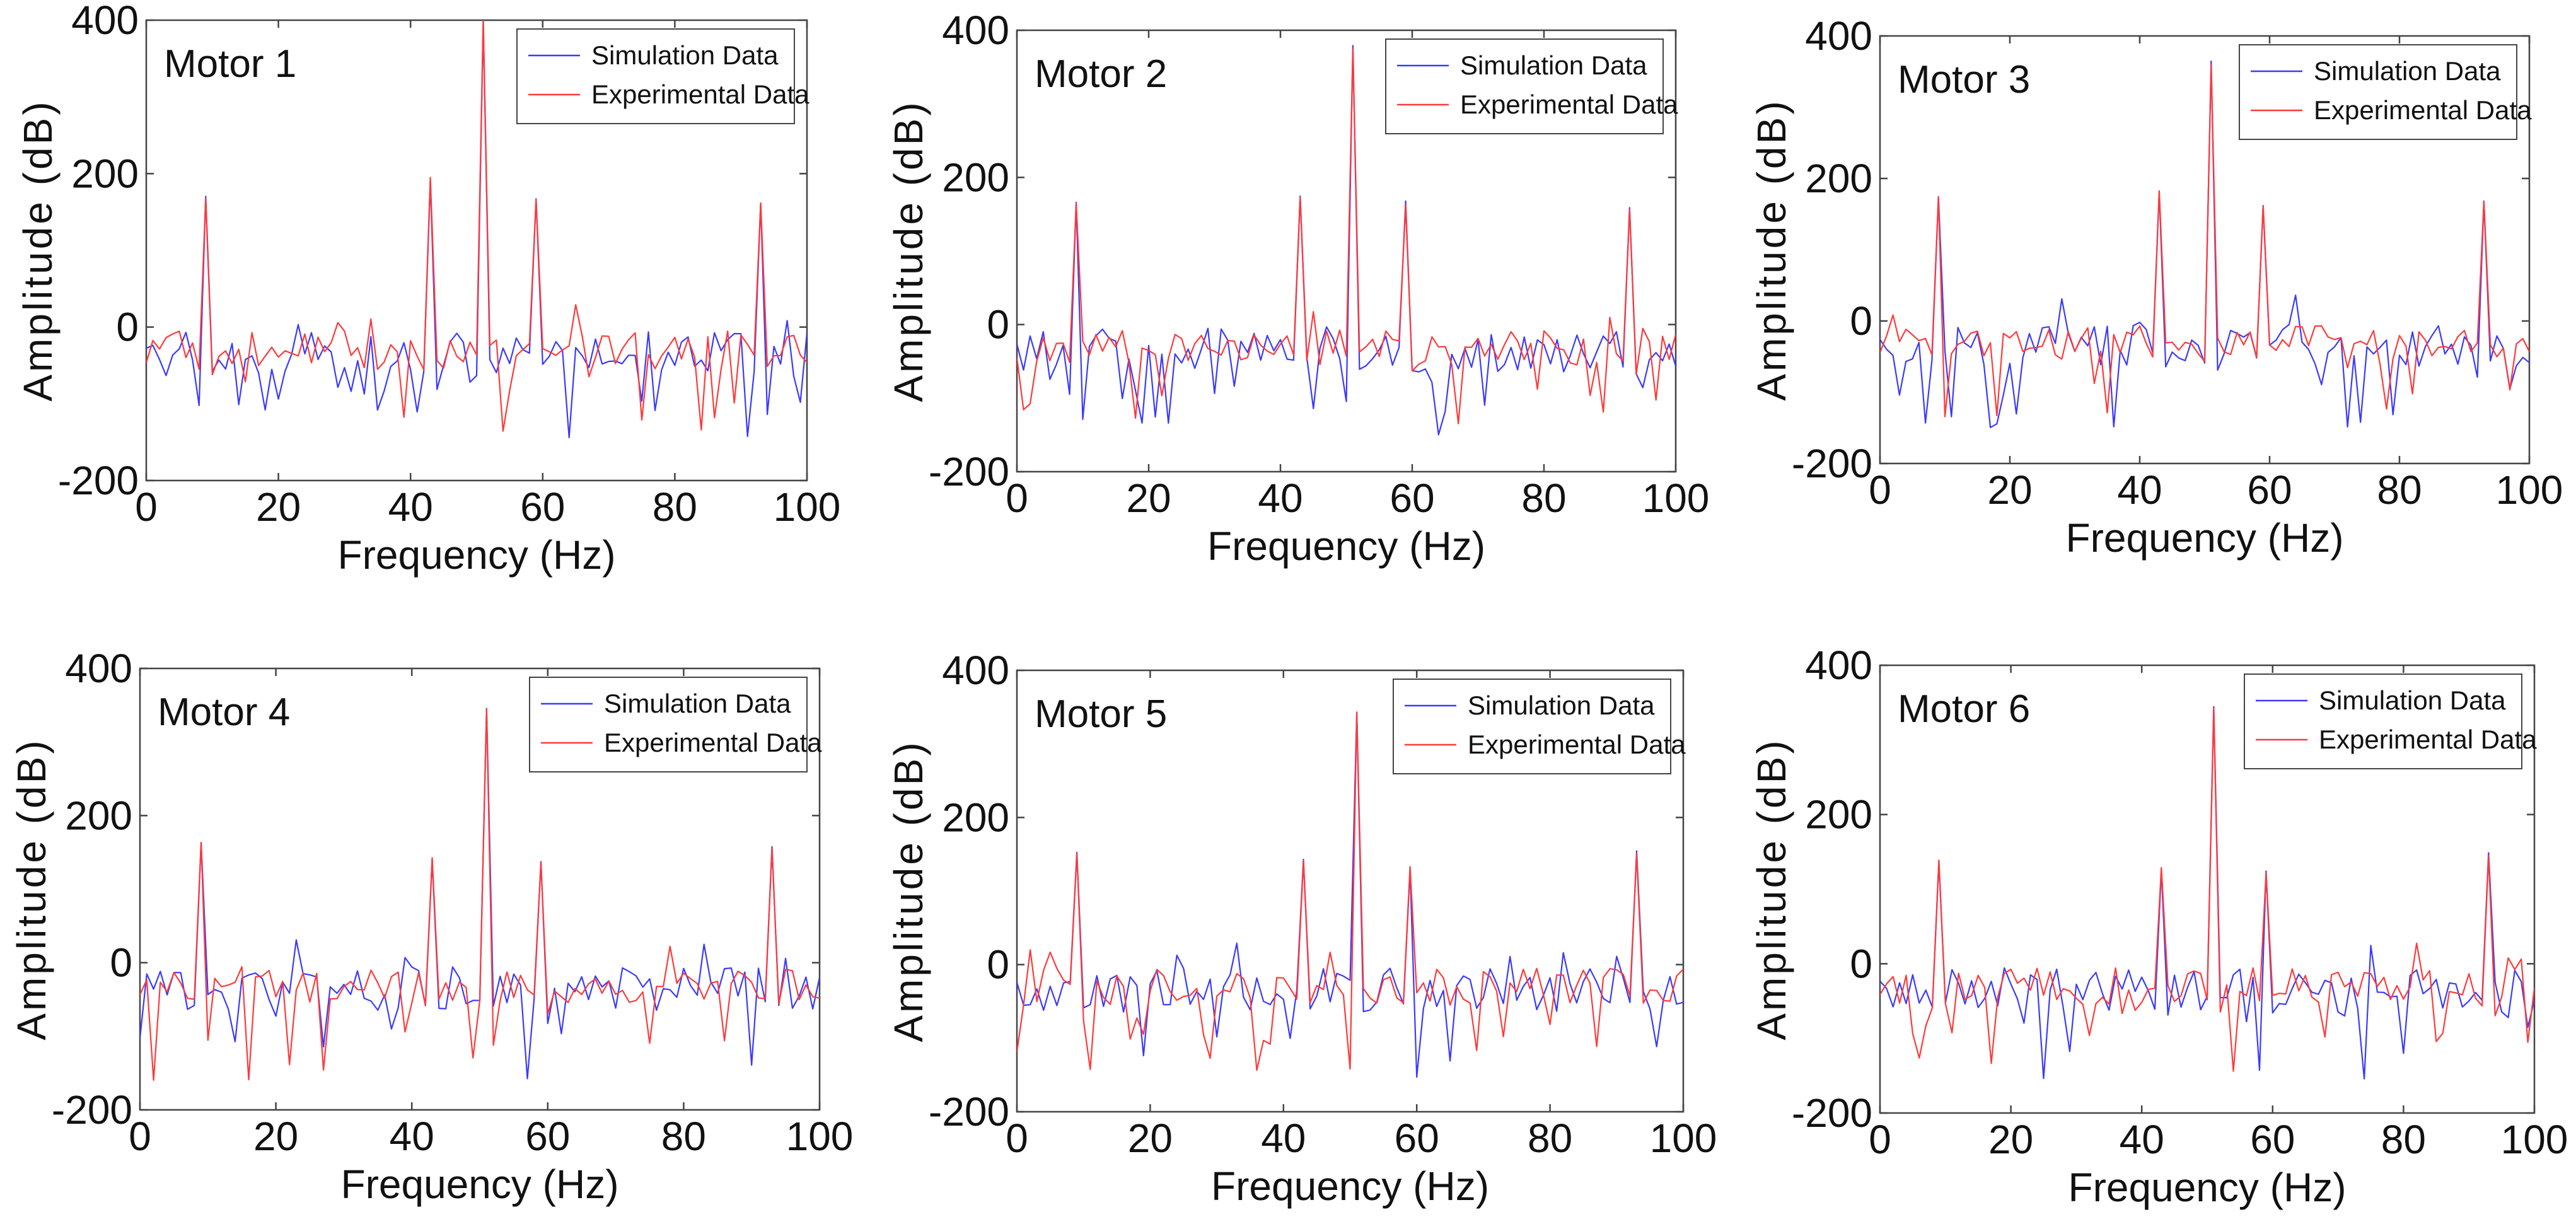  I want to click on panel-title: Motor 2, so click(1101, 74).